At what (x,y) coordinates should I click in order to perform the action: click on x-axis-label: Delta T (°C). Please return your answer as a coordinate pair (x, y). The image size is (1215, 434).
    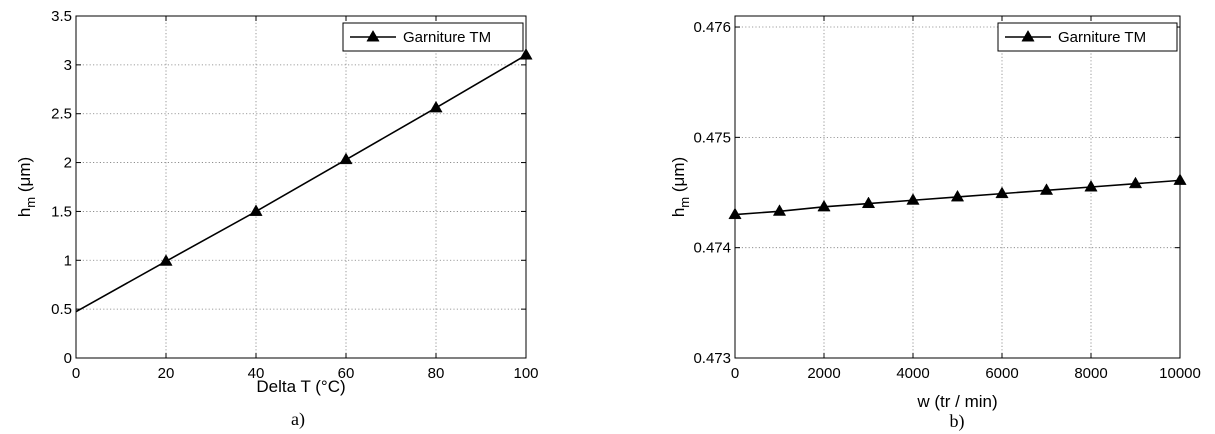
    Looking at the image, I should click on (300, 386).